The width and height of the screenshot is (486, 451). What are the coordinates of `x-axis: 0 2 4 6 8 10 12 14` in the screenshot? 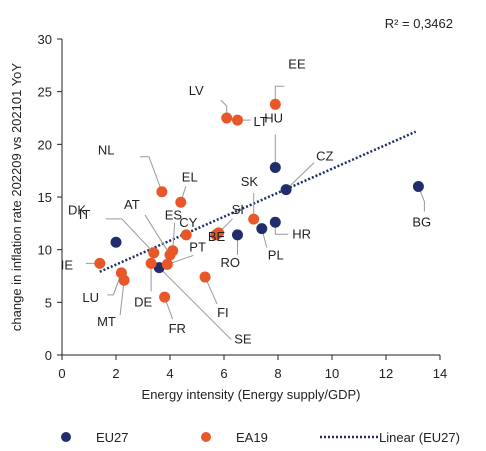 It's located at (252, 367).